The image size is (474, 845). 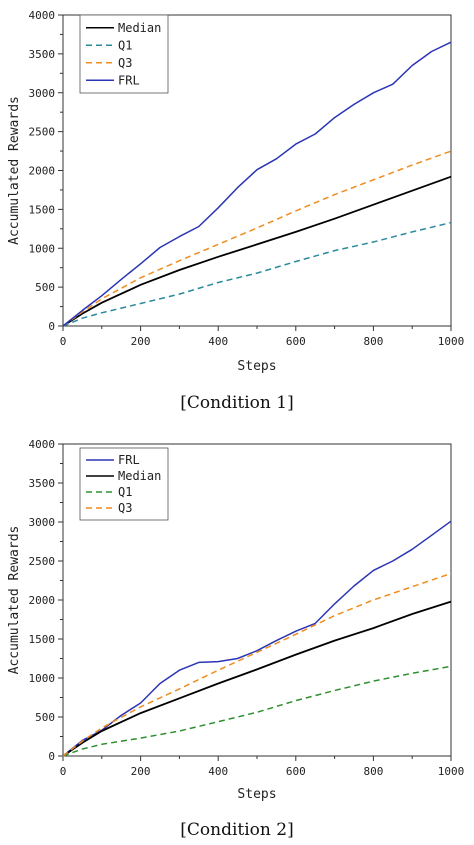 I want to click on panel-caption: [Condition 2], so click(x=236, y=830).